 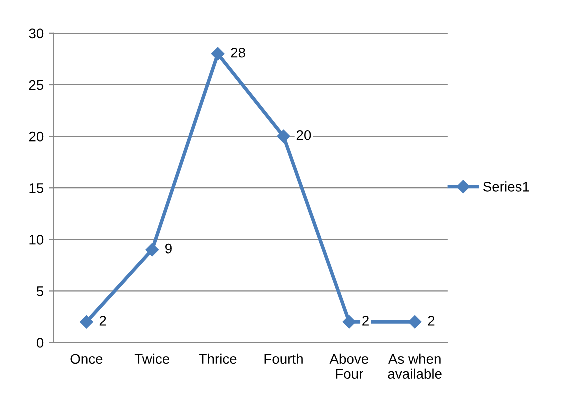 What do you see at coordinates (36, 33) in the screenshot?
I see `y-tick-label: 30` at bounding box center [36, 33].